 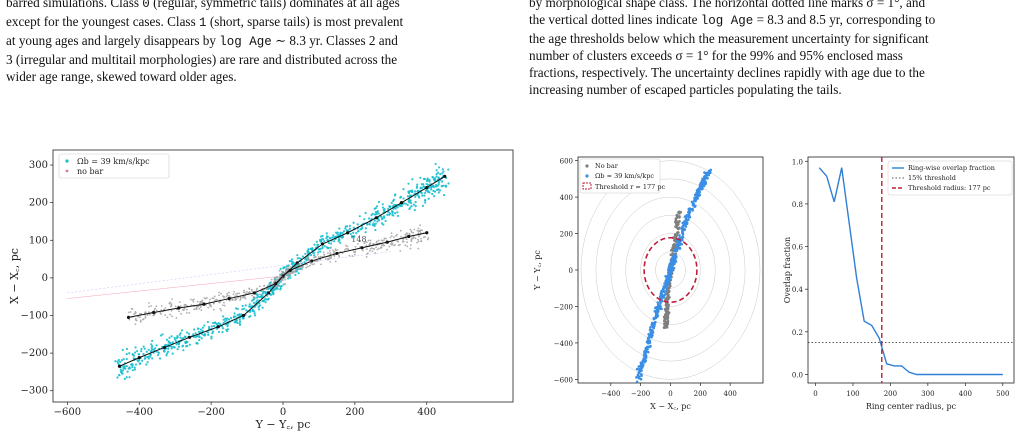 I want to click on c1-track-node, so click(x=154, y=312).